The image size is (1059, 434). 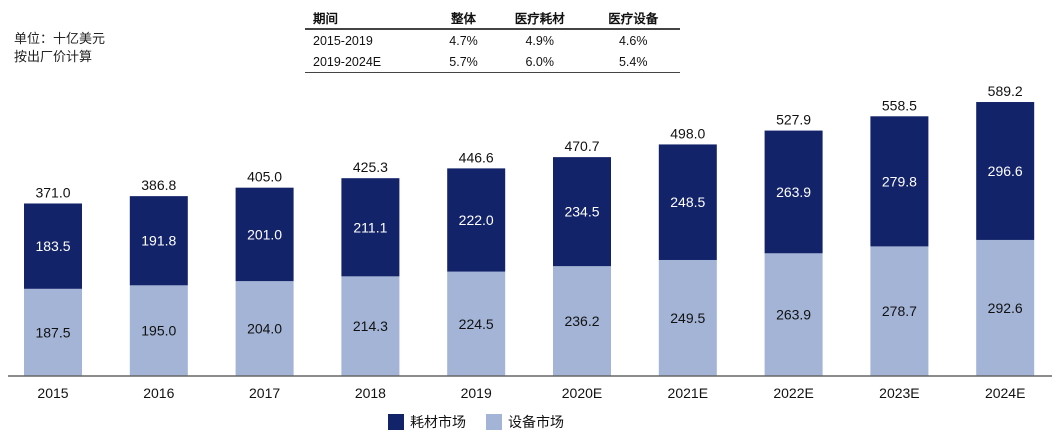 I want to click on header-period: 期间, so click(x=370, y=18).